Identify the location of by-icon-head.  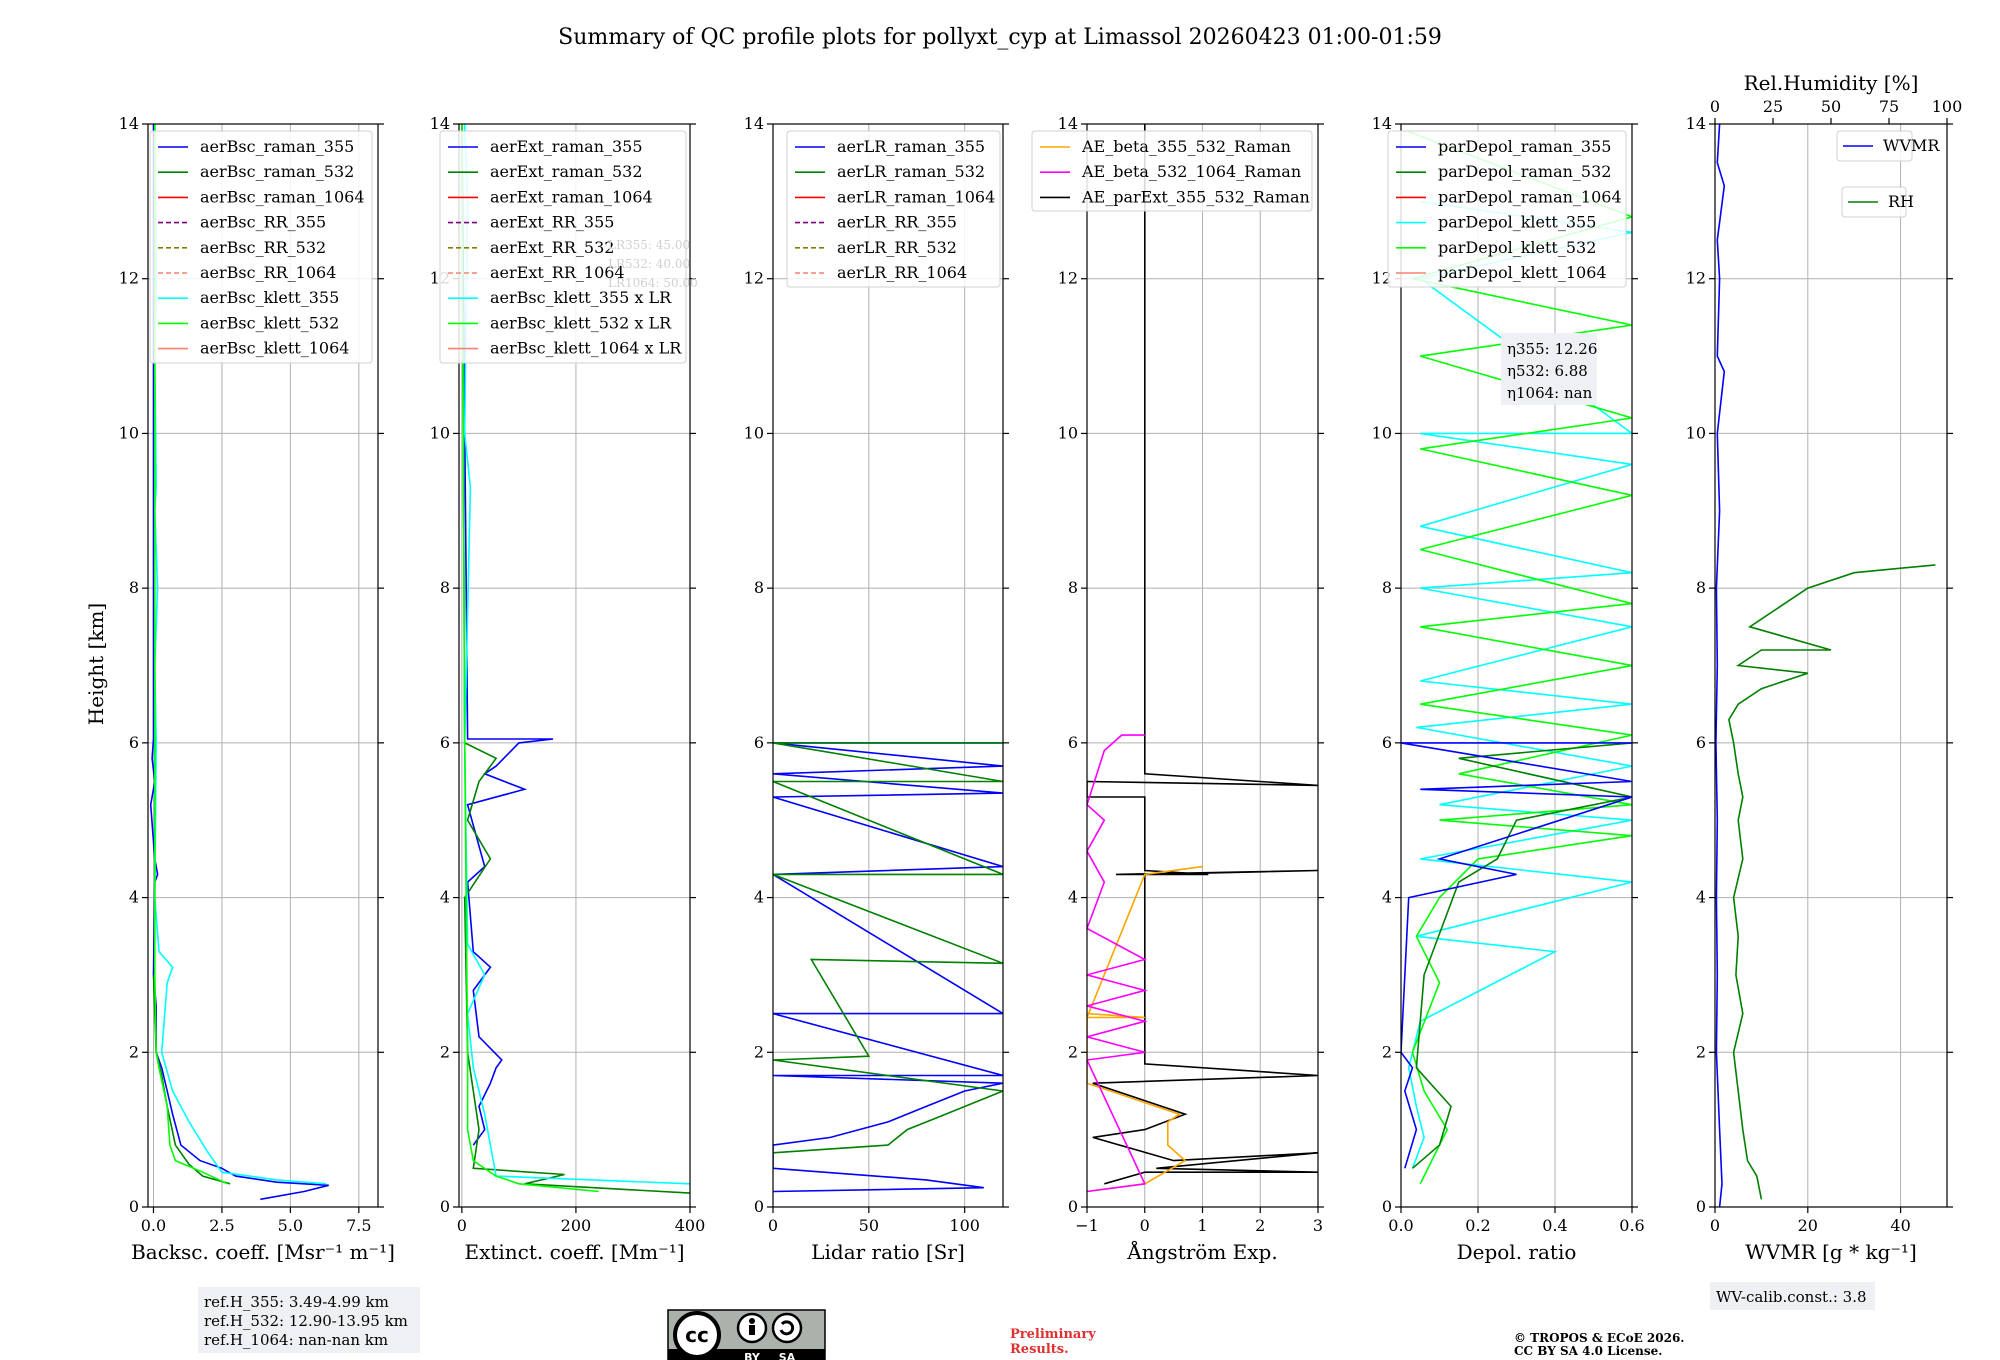
(752, 1321).